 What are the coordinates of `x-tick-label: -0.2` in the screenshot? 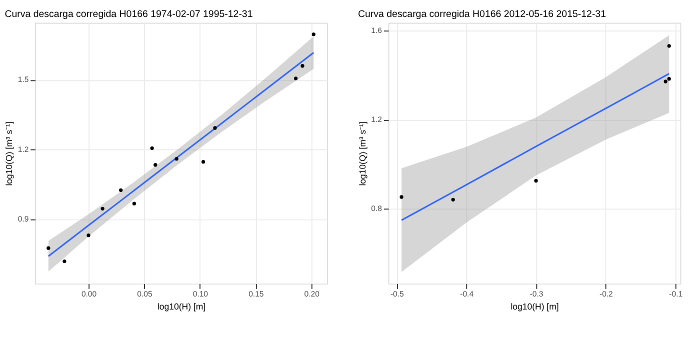 It's located at (606, 294).